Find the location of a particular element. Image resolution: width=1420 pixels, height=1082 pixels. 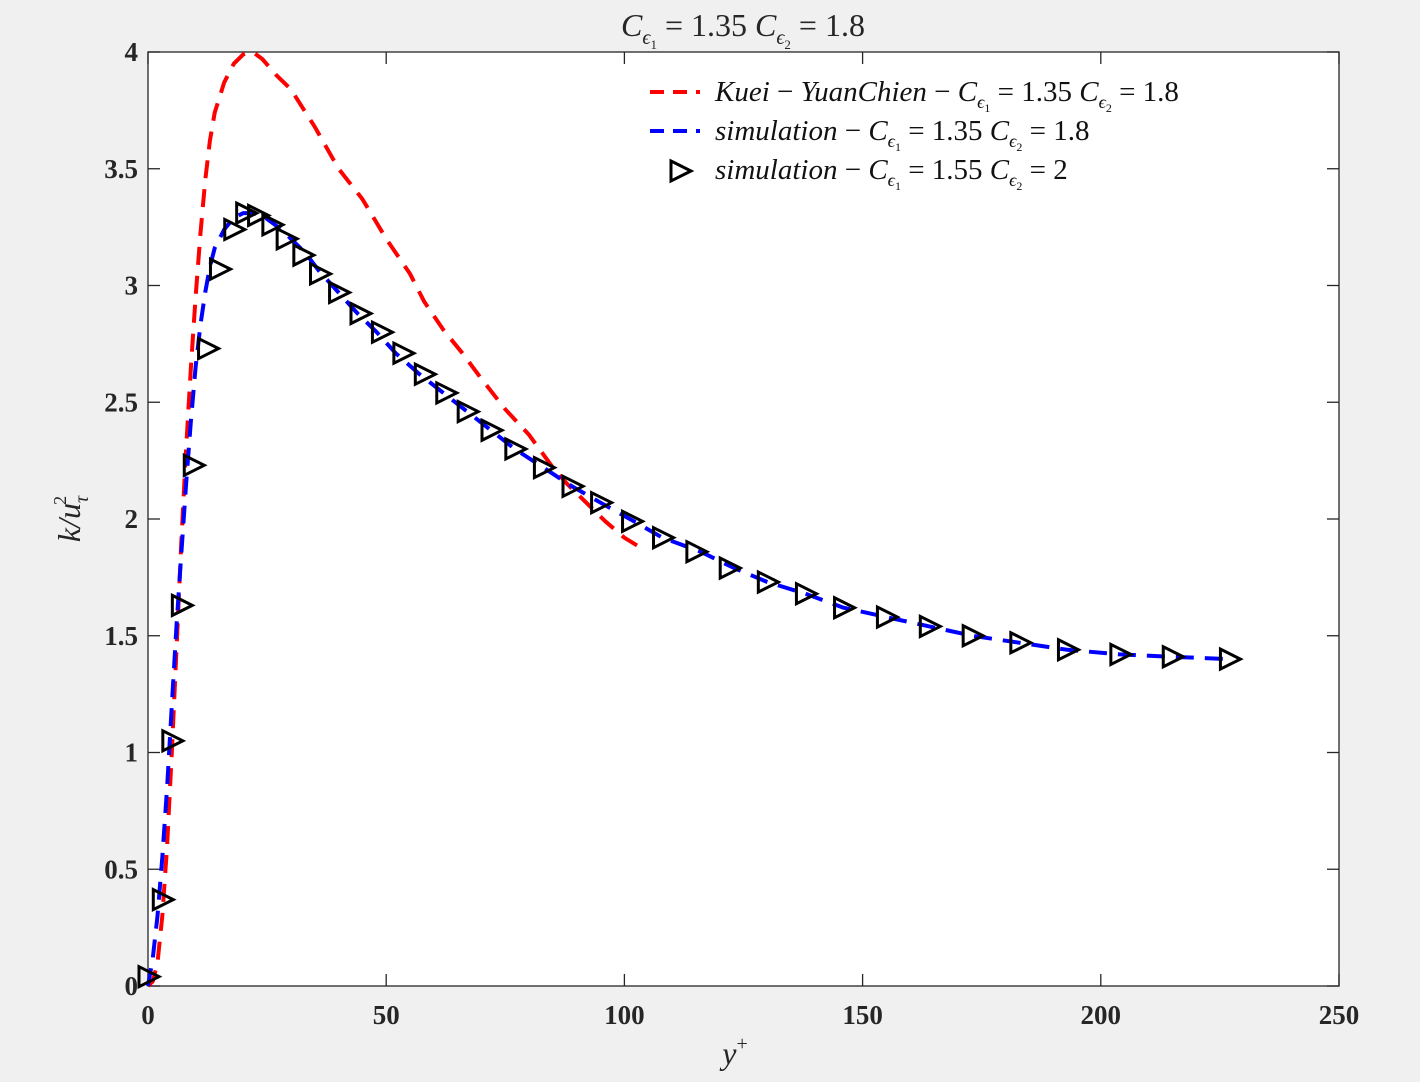

chart-title: Cϵ1 = 1.35 Cϵ2 = 1.8 is located at coordinates (743, 29).